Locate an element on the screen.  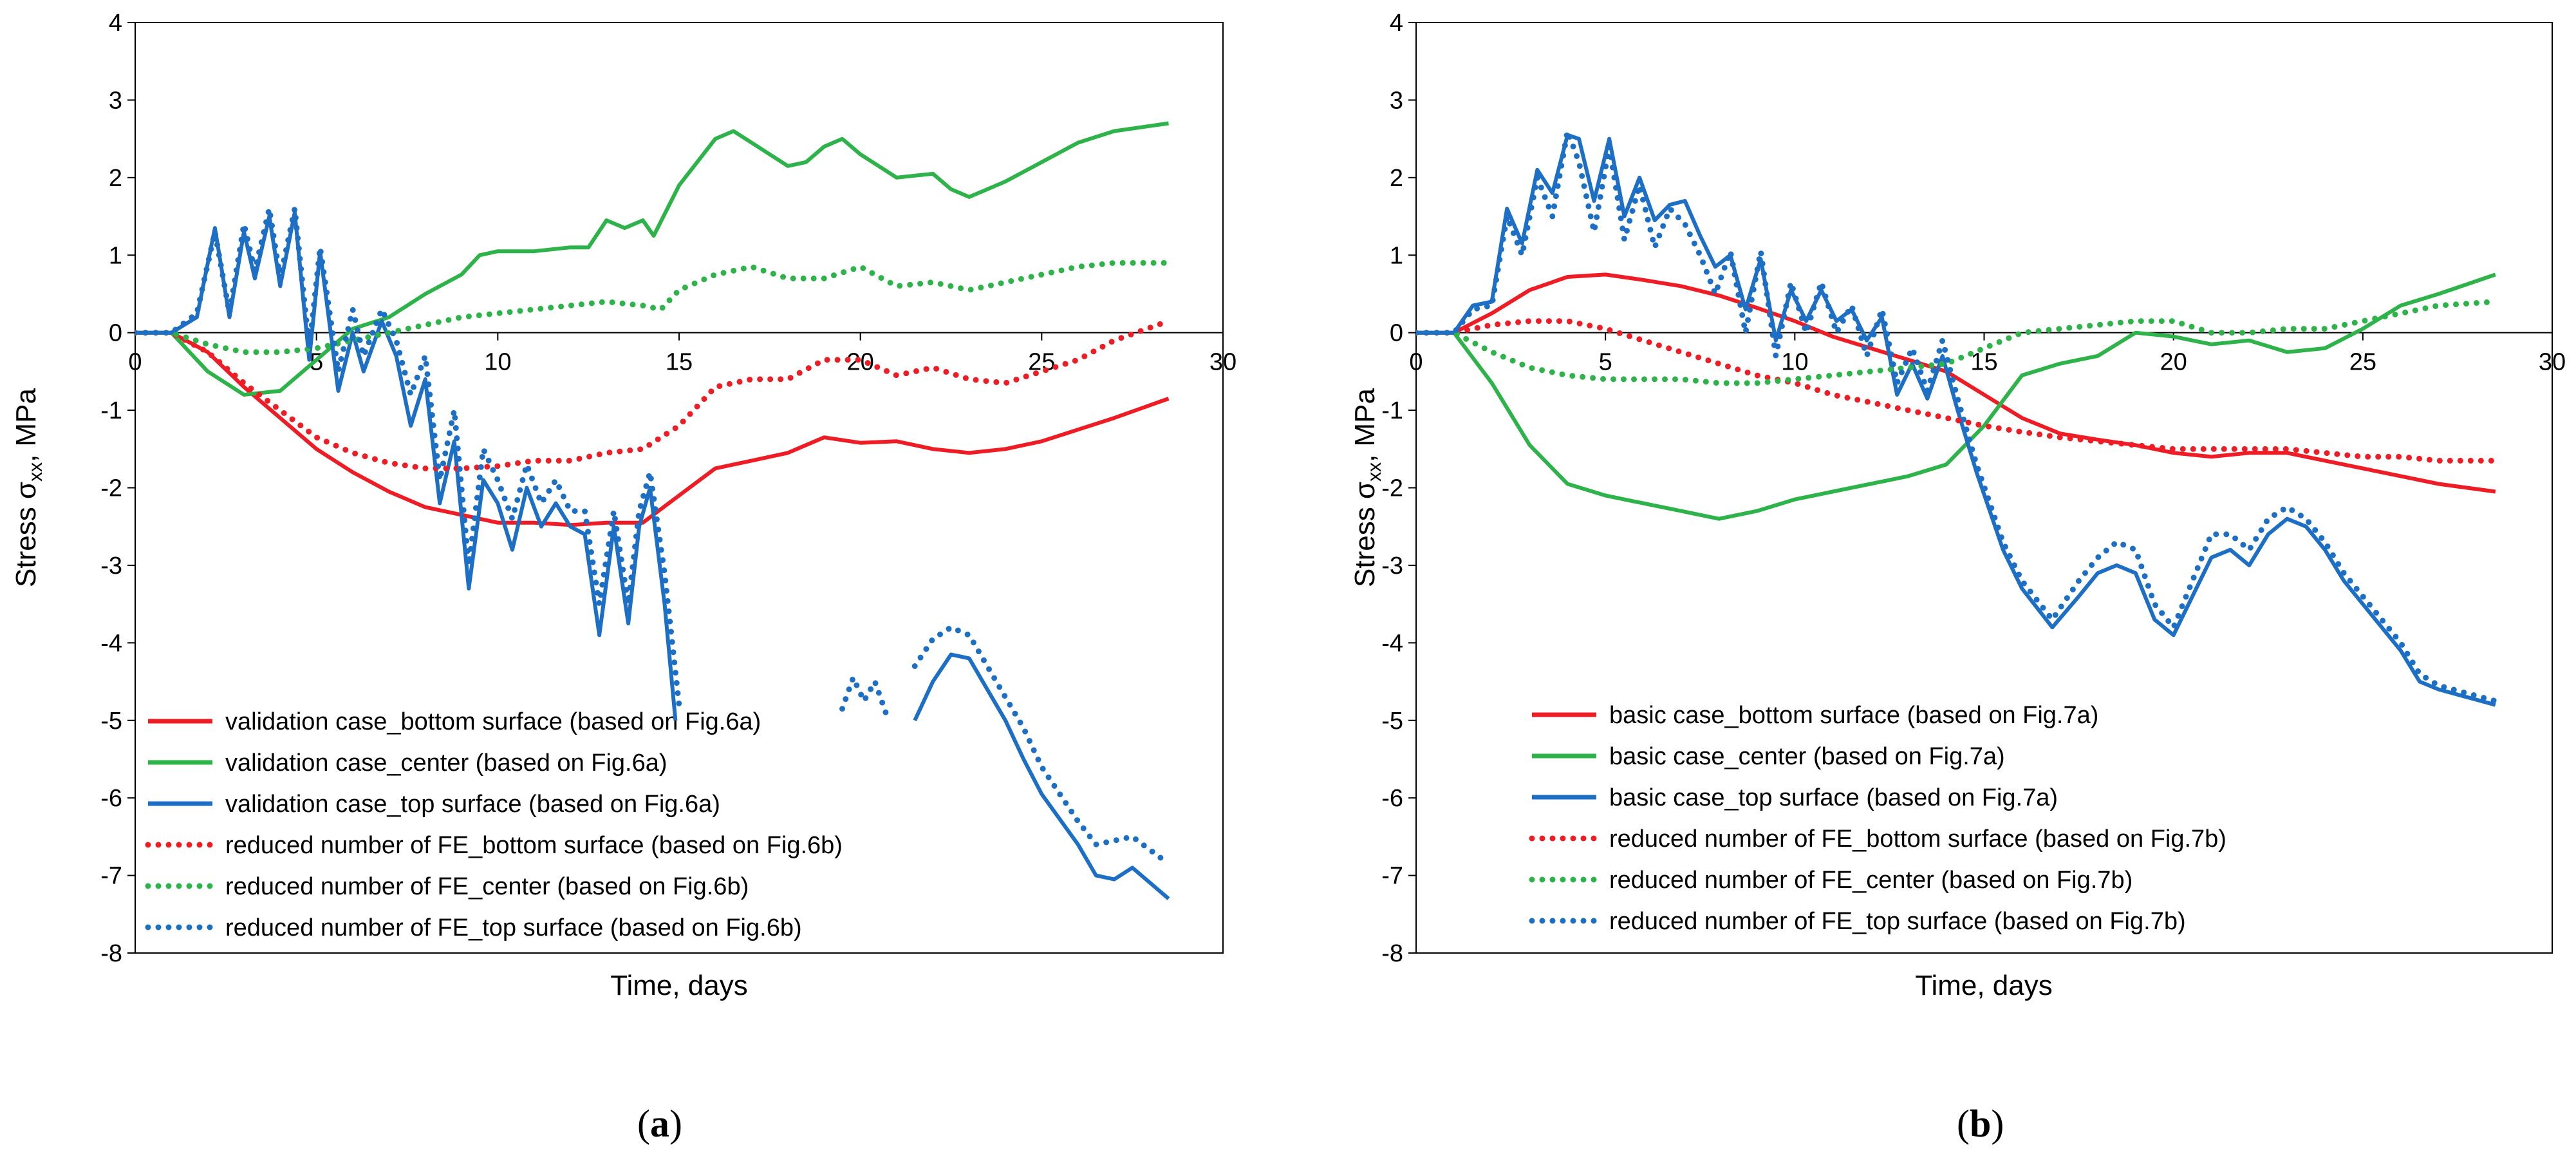
panel-caption: (b) is located at coordinates (1980, 1123).